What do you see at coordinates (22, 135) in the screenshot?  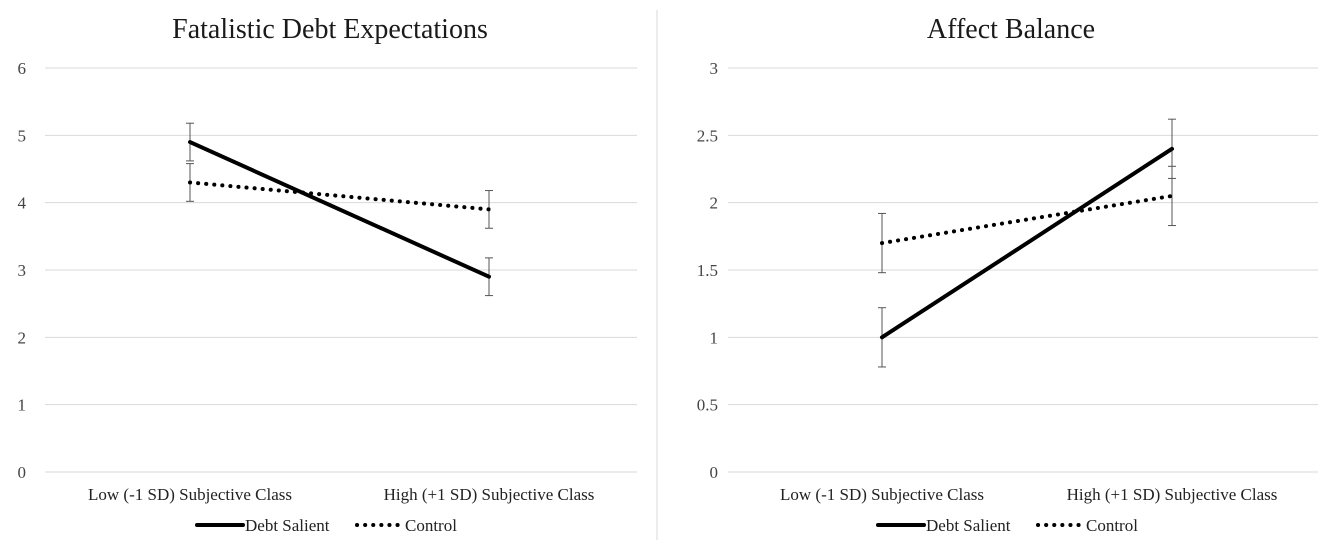 I see `y-tick-label: 5` at bounding box center [22, 135].